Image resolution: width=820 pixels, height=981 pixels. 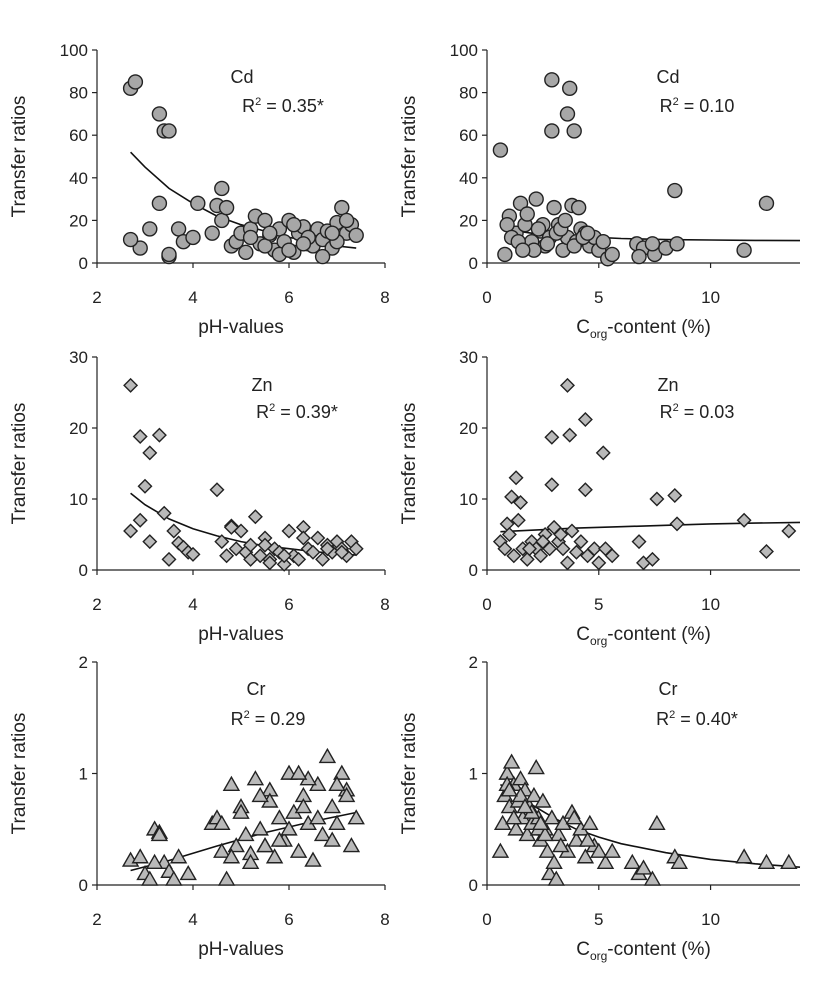 I want to click on y-tick-label: 100, so click(x=464, y=50).